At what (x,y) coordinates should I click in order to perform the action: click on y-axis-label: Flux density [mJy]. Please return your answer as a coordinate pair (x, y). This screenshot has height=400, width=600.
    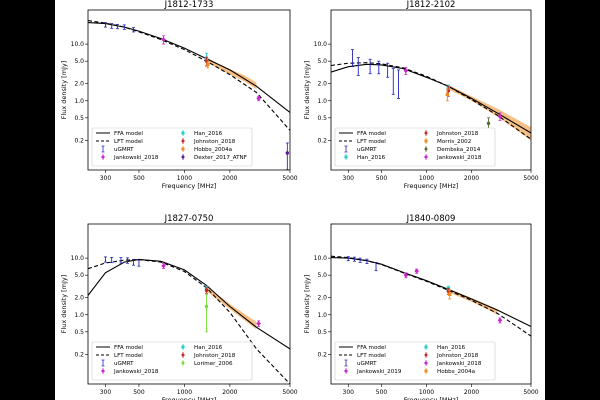
    Looking at the image, I should click on (64, 90).